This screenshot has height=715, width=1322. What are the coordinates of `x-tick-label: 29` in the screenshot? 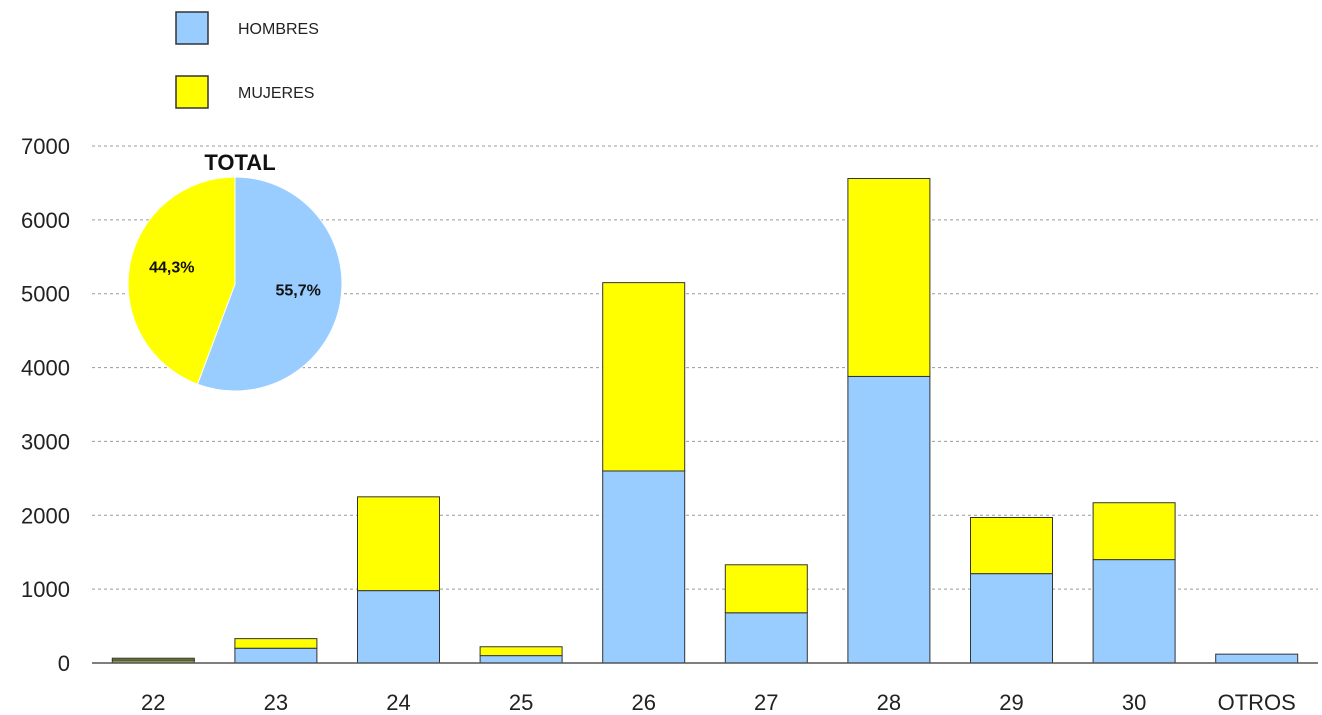 It's located at (1011, 702).